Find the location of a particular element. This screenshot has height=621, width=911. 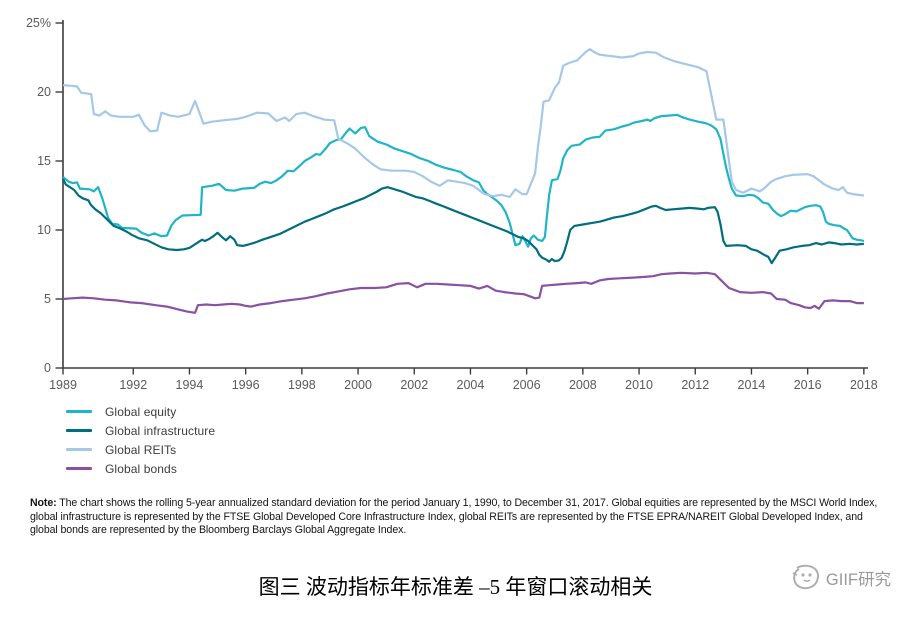

legend-item-global-equity: Global equity is located at coordinates (140, 411).